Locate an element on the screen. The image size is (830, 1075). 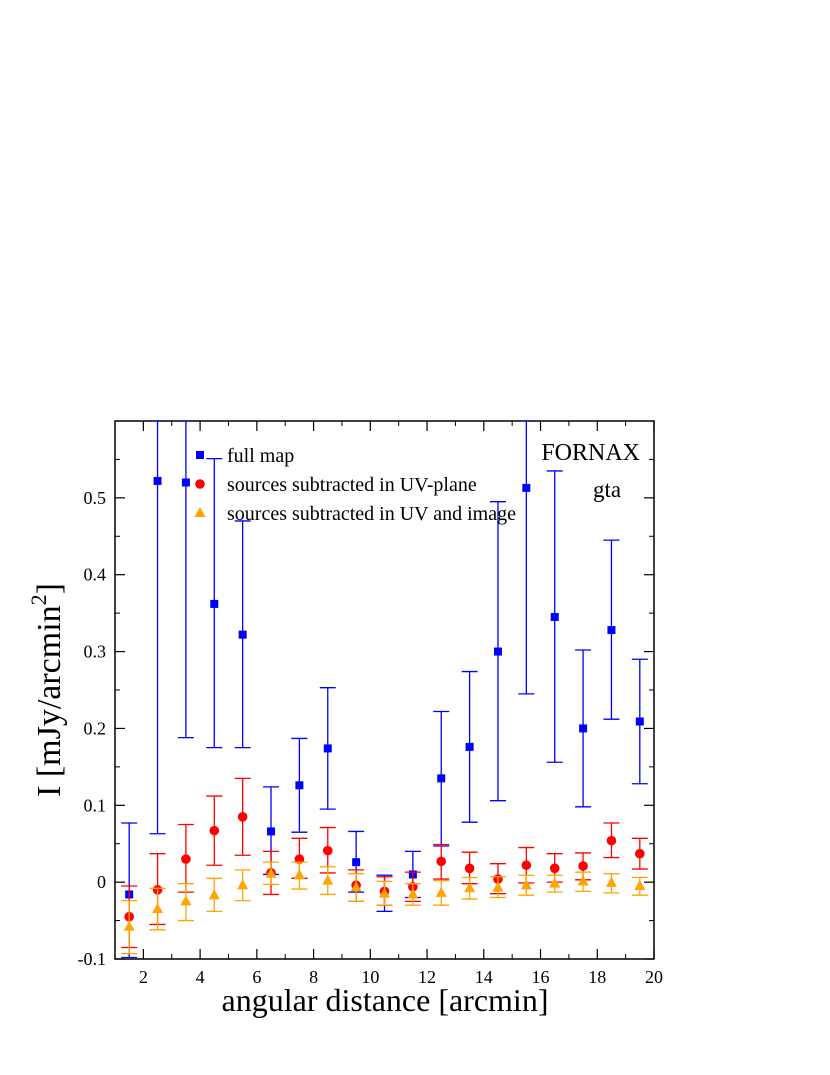
legend-label: sources subtracted in UV and image is located at coordinates (371, 514).